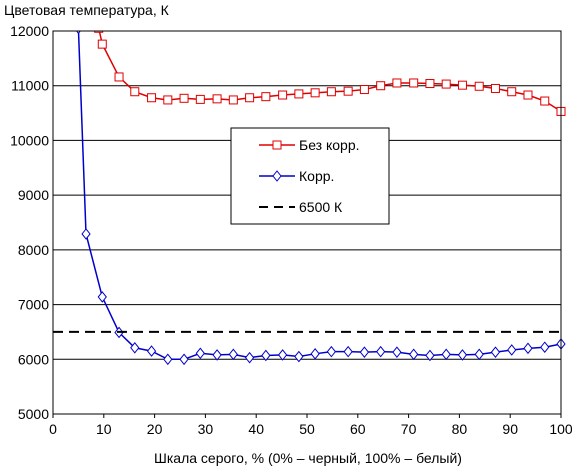 Image resolution: width=572 pixels, height=467 pixels. I want to click on x-tick-label: 60, so click(358, 429).